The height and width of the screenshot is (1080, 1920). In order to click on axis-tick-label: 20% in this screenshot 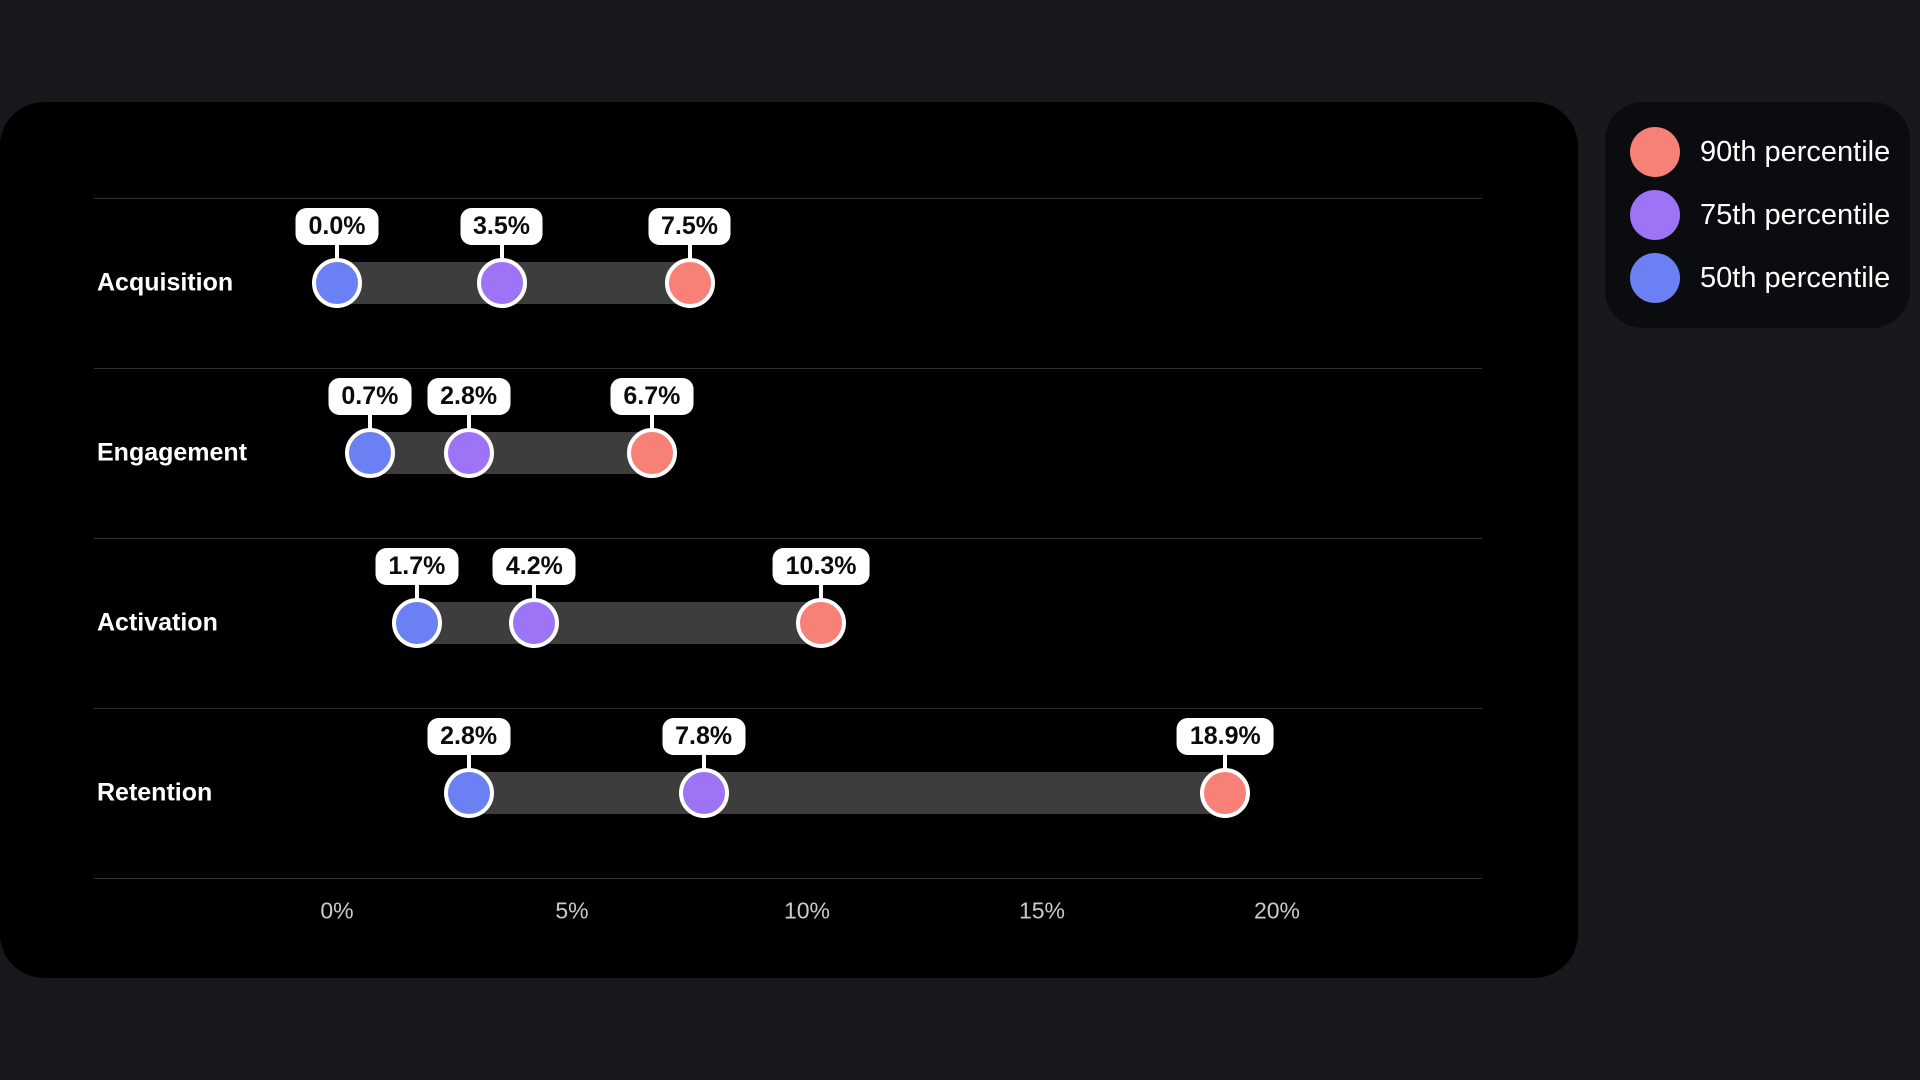, I will do `click(1277, 910)`.